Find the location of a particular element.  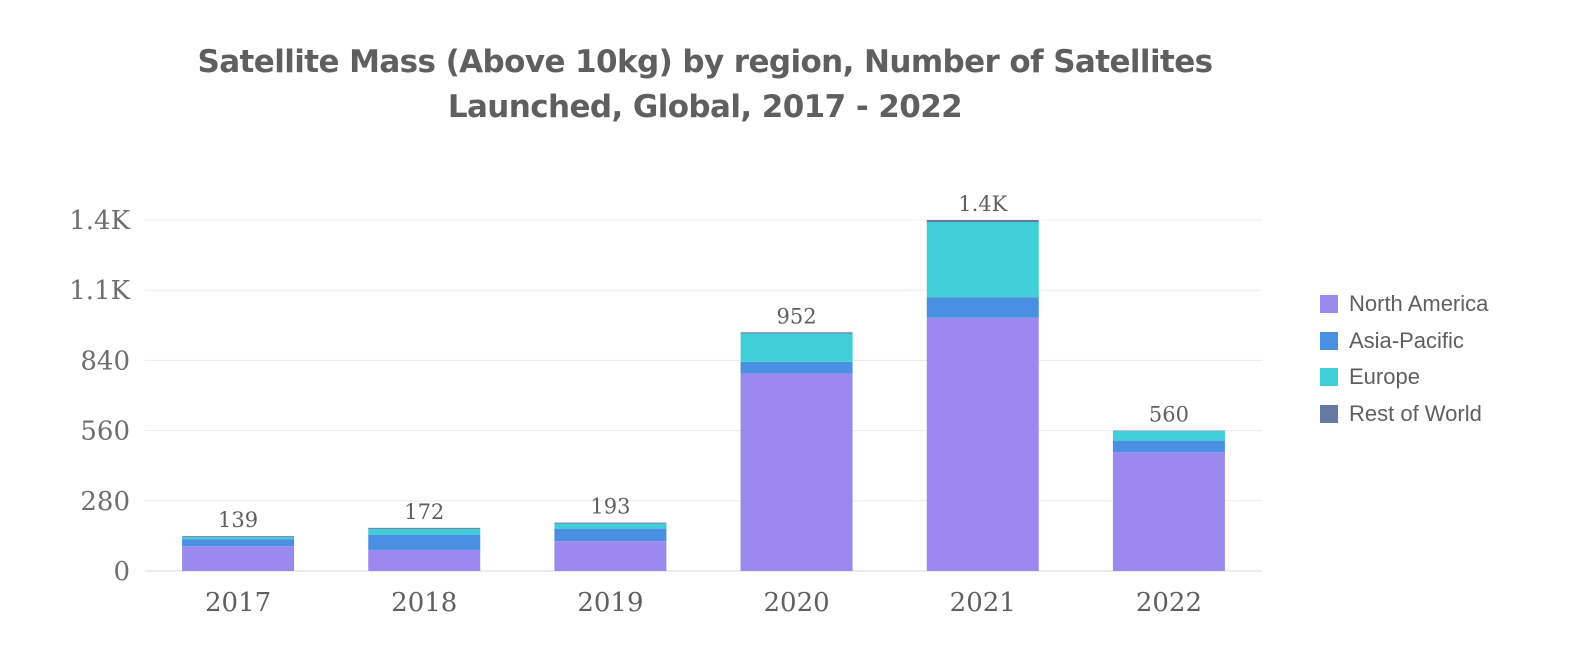

total-label-2018: 172 is located at coordinates (424, 512).